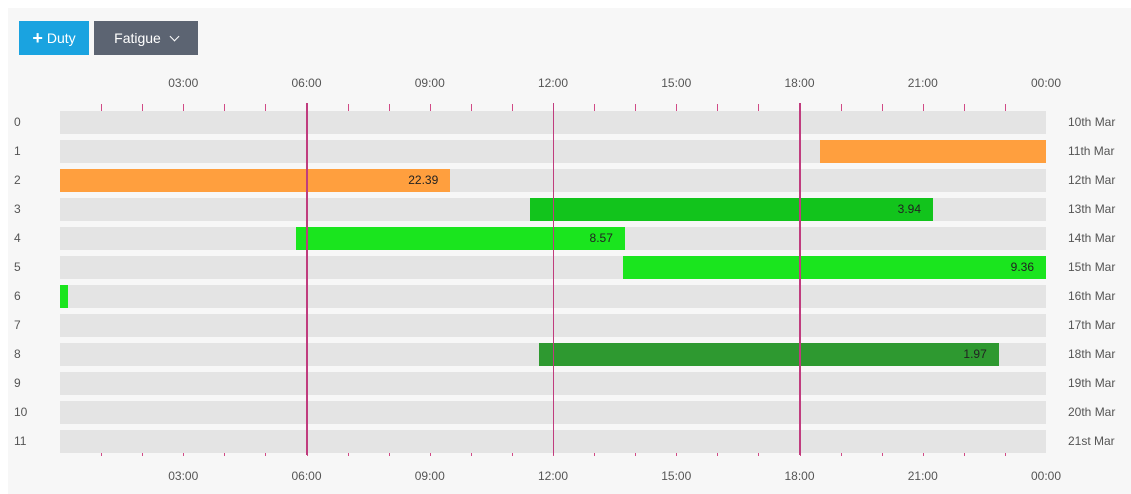 The image size is (1131, 494). Describe the element at coordinates (37, 38) in the screenshot. I see `plus-icon: +` at that location.